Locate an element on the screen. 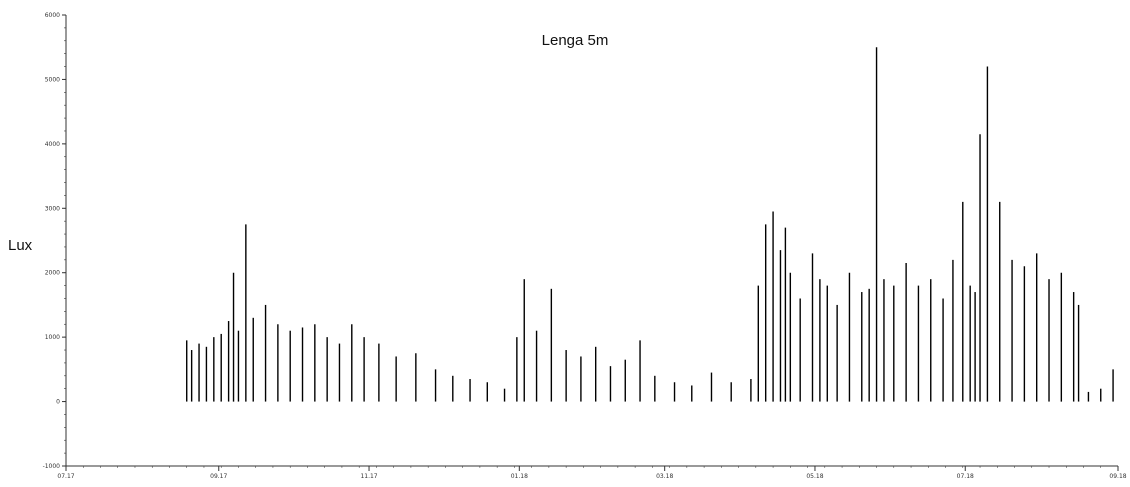 The width and height of the screenshot is (1130, 487). y-tick-label: 5000 is located at coordinates (52, 79).